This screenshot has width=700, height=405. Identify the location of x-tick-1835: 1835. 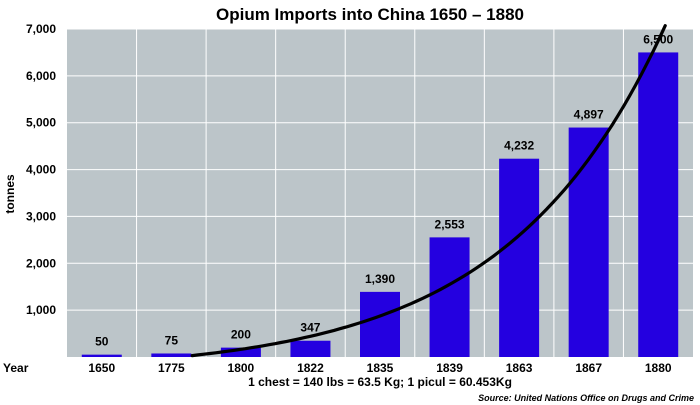
(380, 368).